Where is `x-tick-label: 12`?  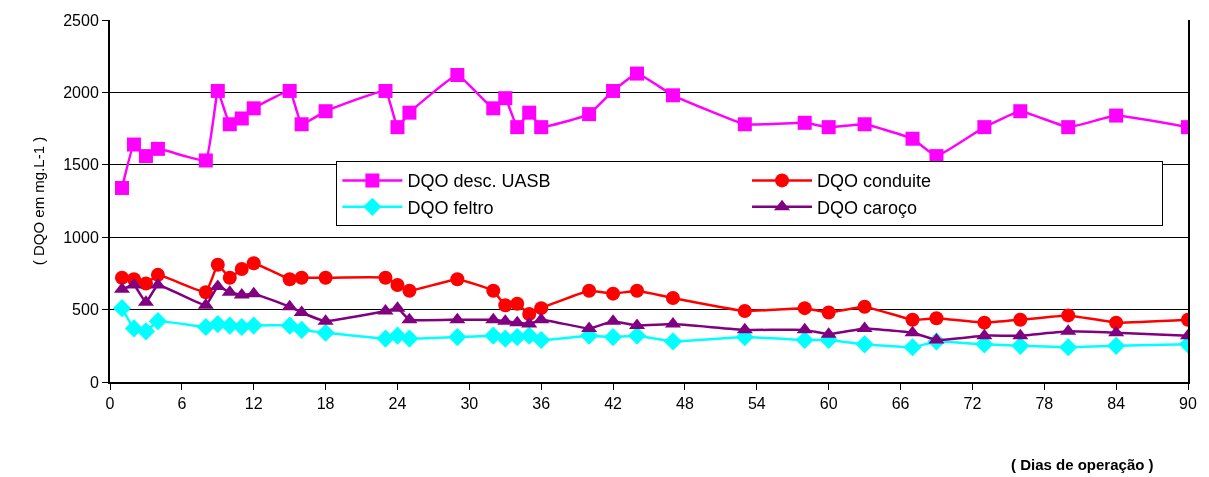
x-tick-label: 12 is located at coordinates (253, 404).